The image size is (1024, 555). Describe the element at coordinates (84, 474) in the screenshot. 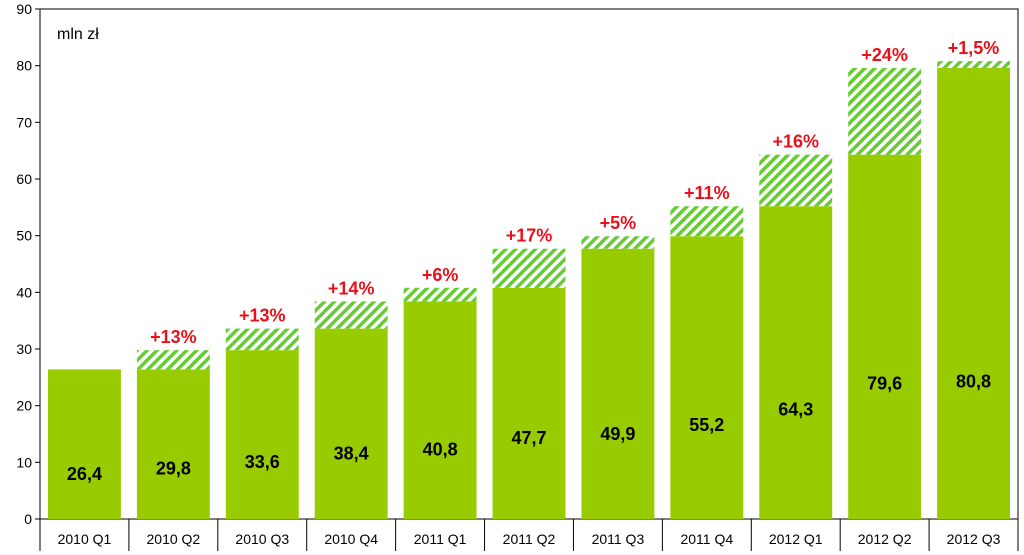

I see `bar-value-label: 26,4` at that location.